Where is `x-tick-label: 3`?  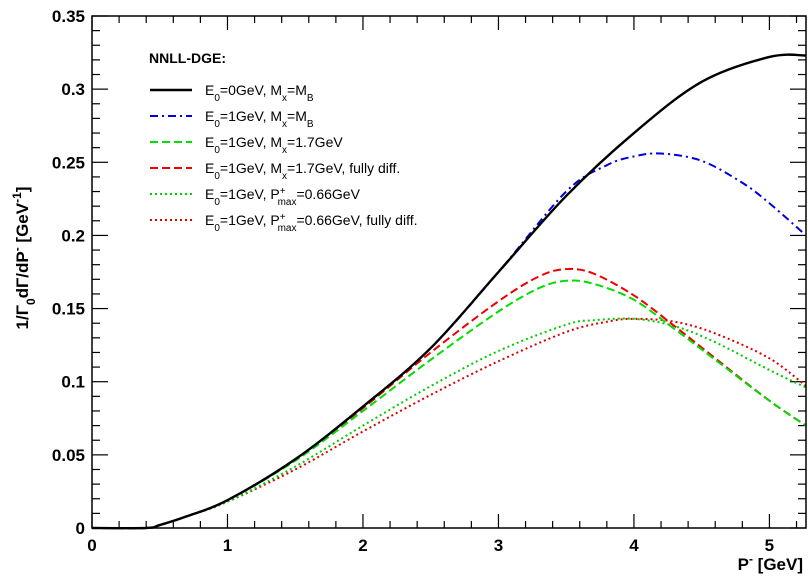
x-tick-label: 3 is located at coordinates (498, 545).